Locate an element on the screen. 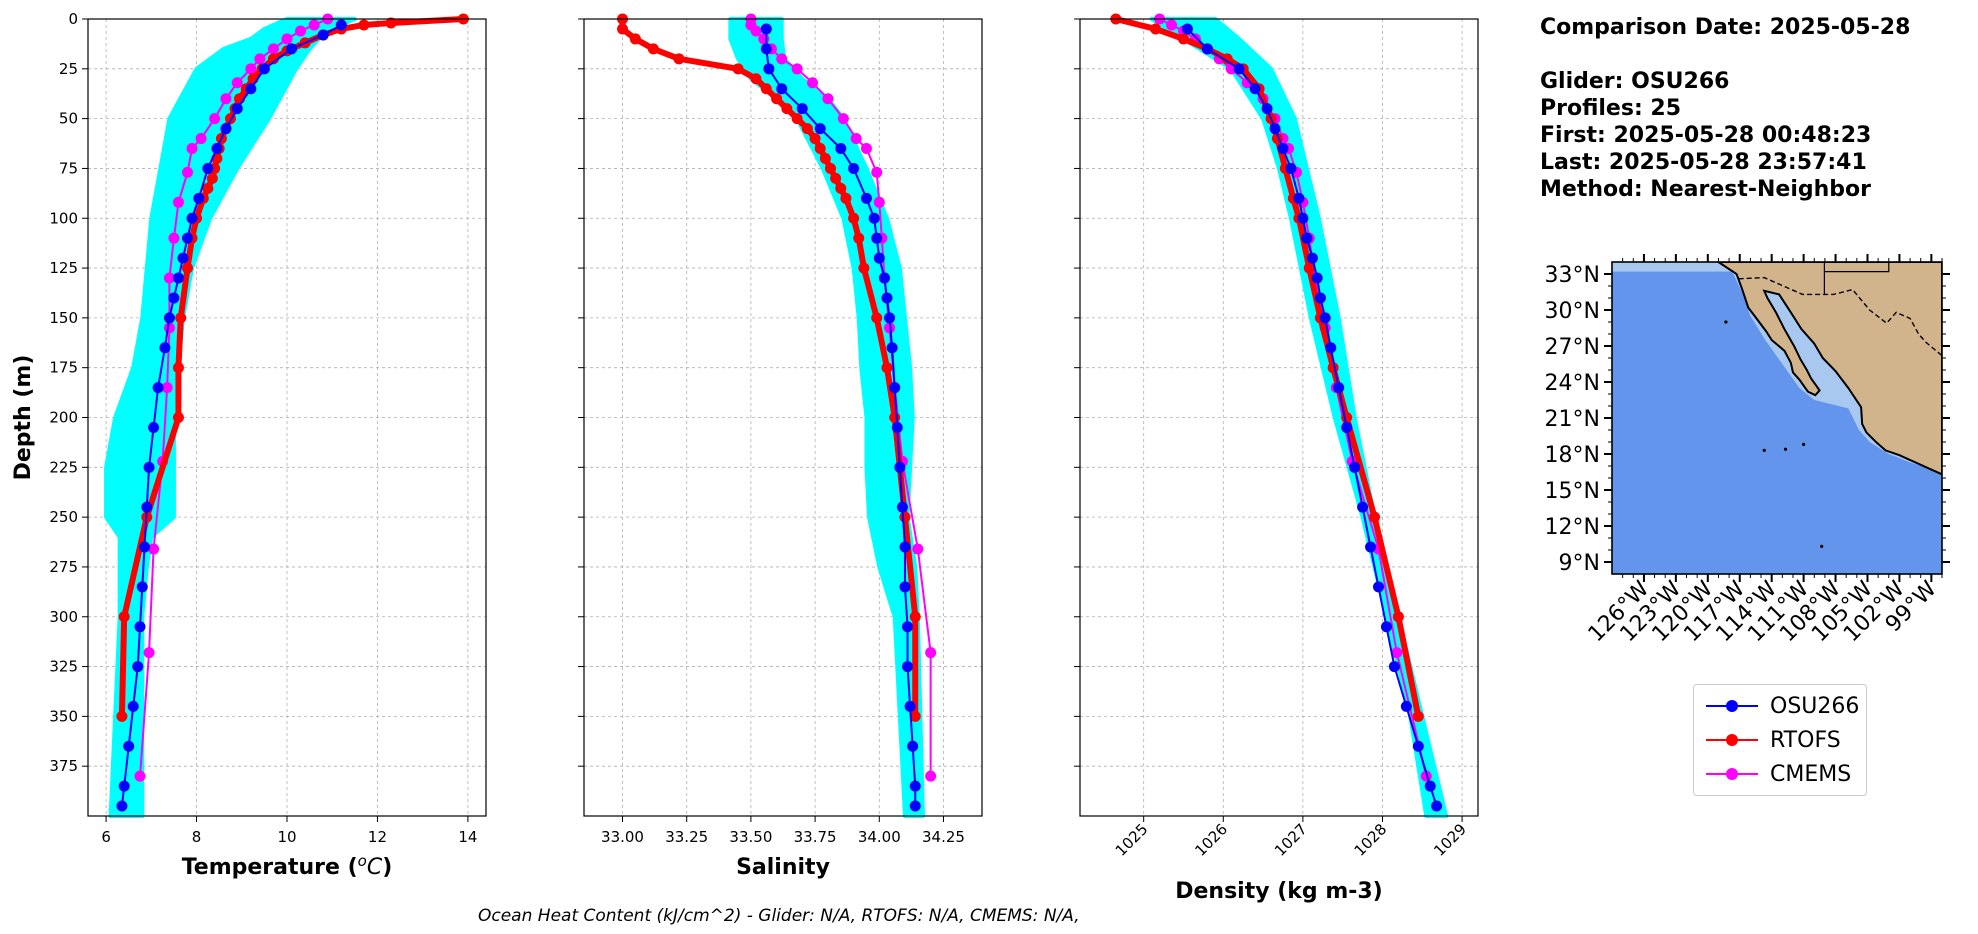 The width and height of the screenshot is (1978, 934). x-tick-label: 8 is located at coordinates (197, 837).